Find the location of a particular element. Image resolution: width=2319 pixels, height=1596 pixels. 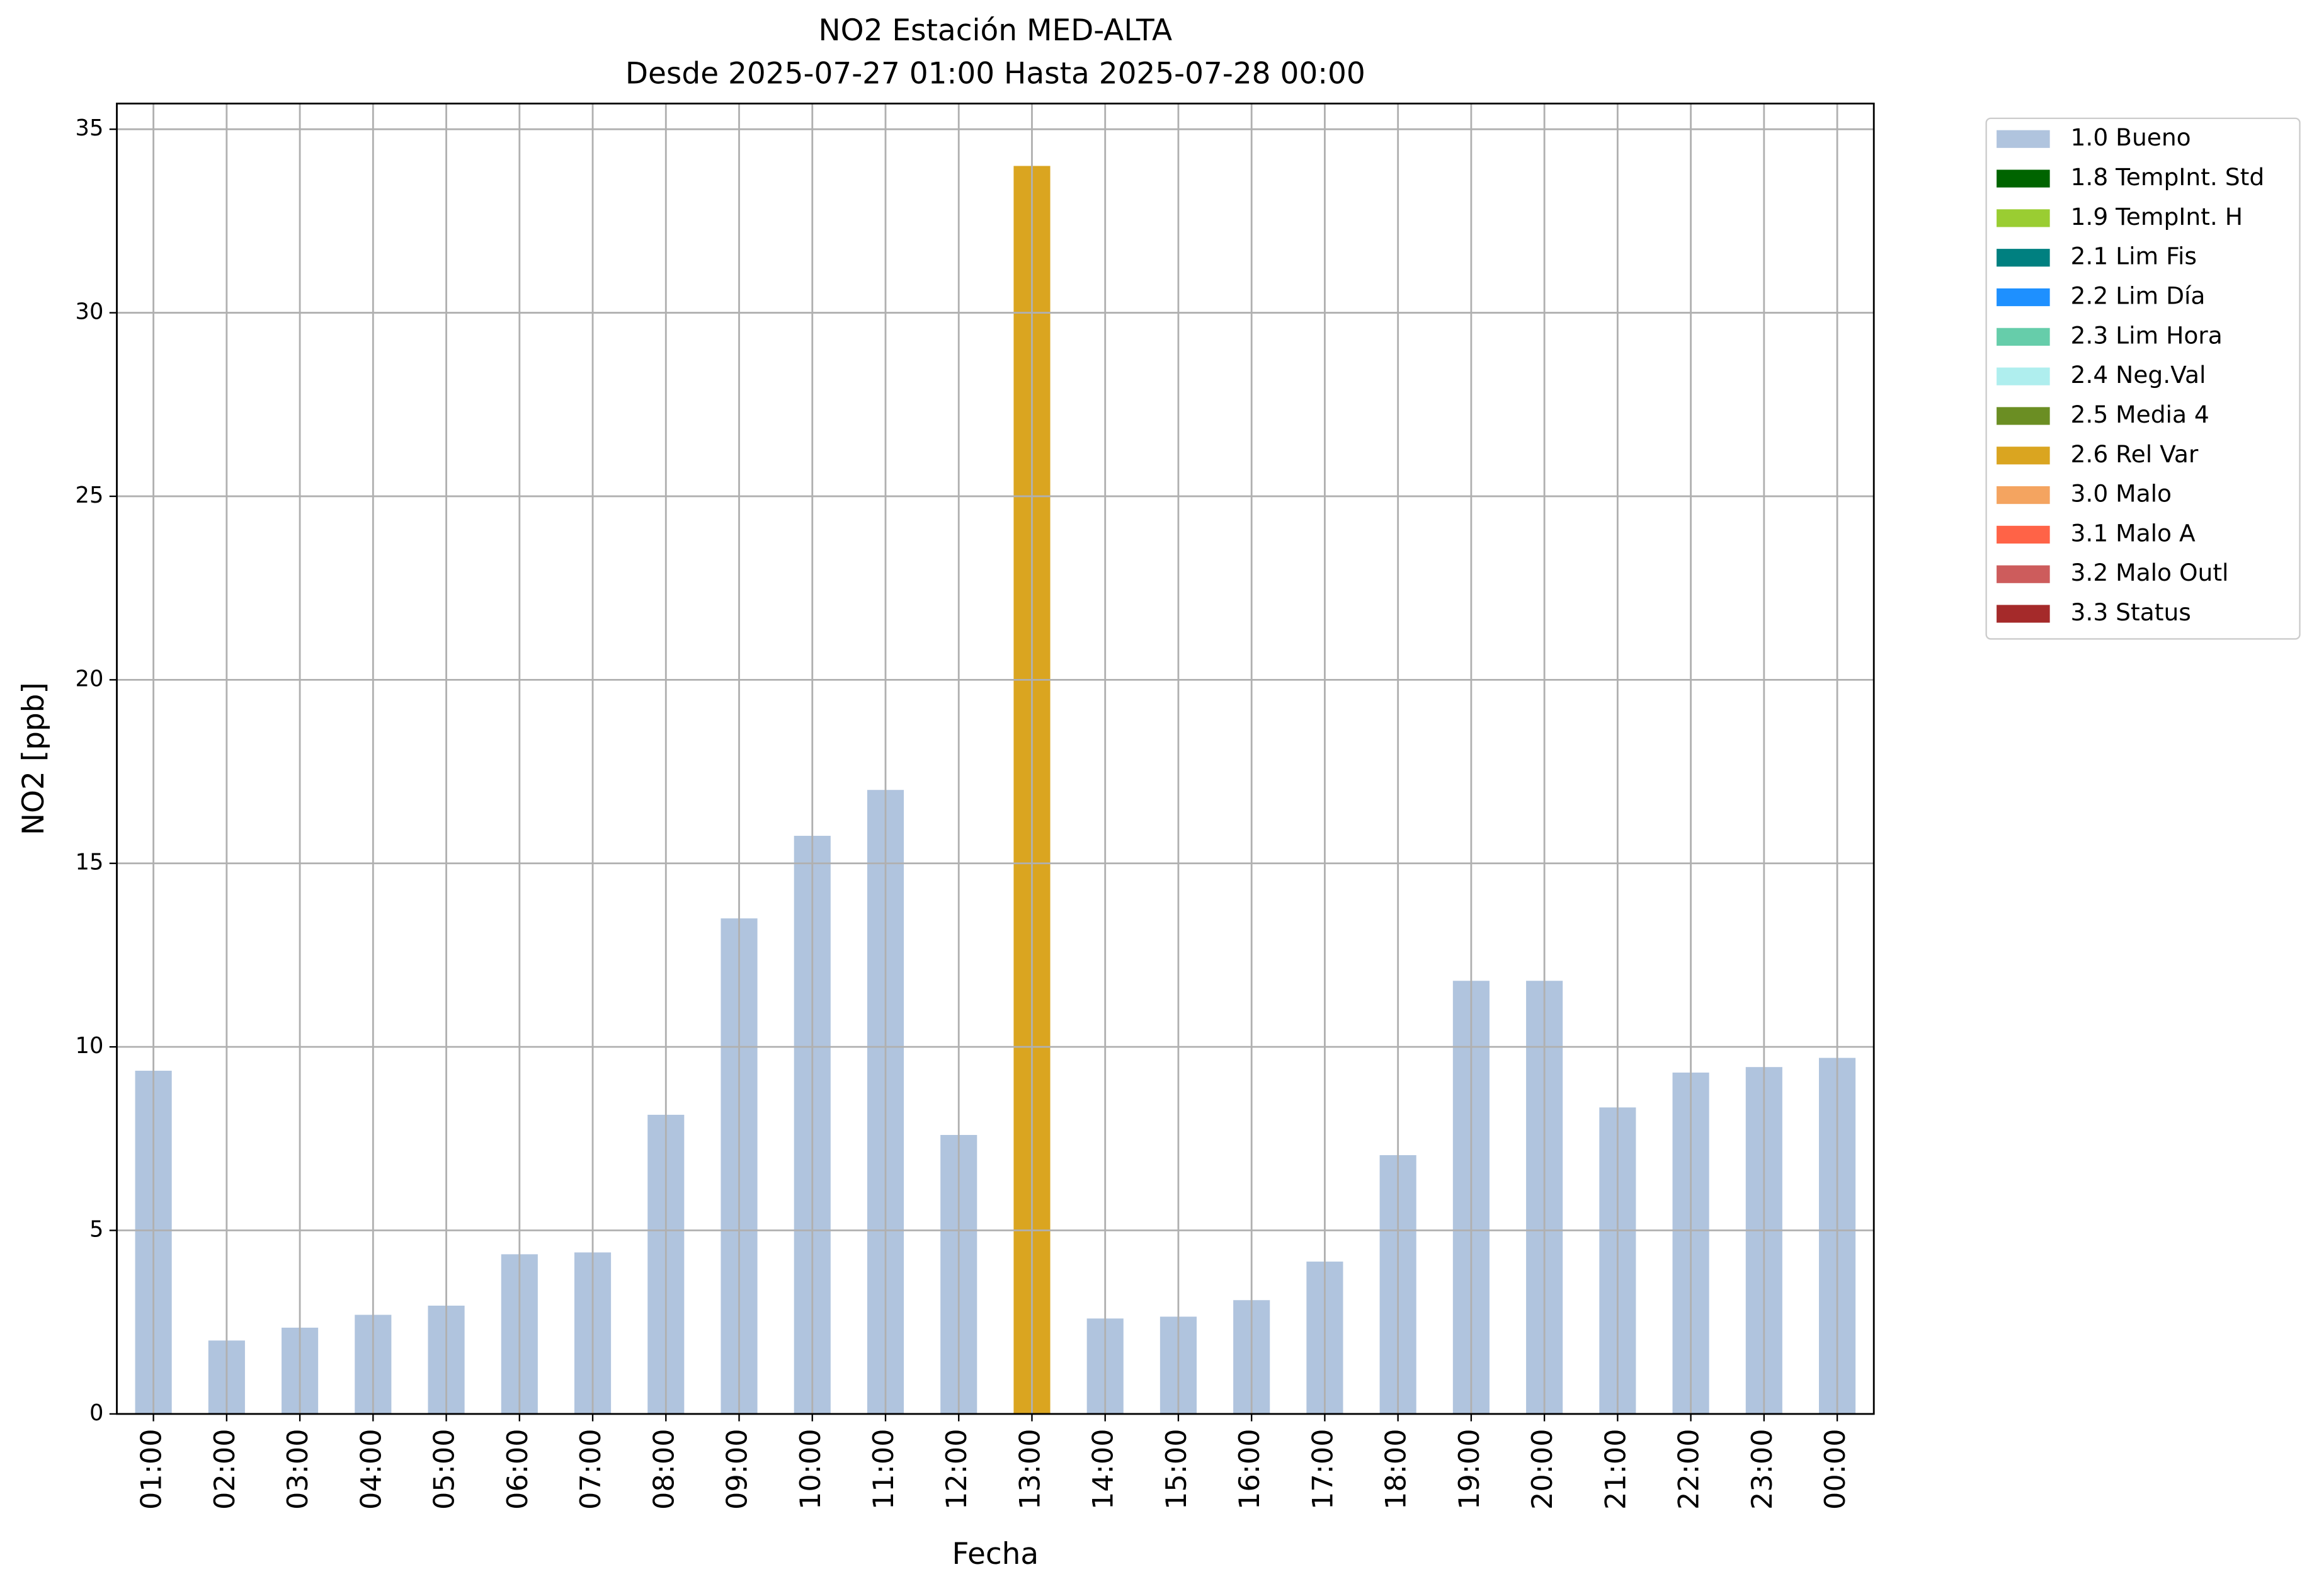

y-tick-label: 15 is located at coordinates (90, 862).